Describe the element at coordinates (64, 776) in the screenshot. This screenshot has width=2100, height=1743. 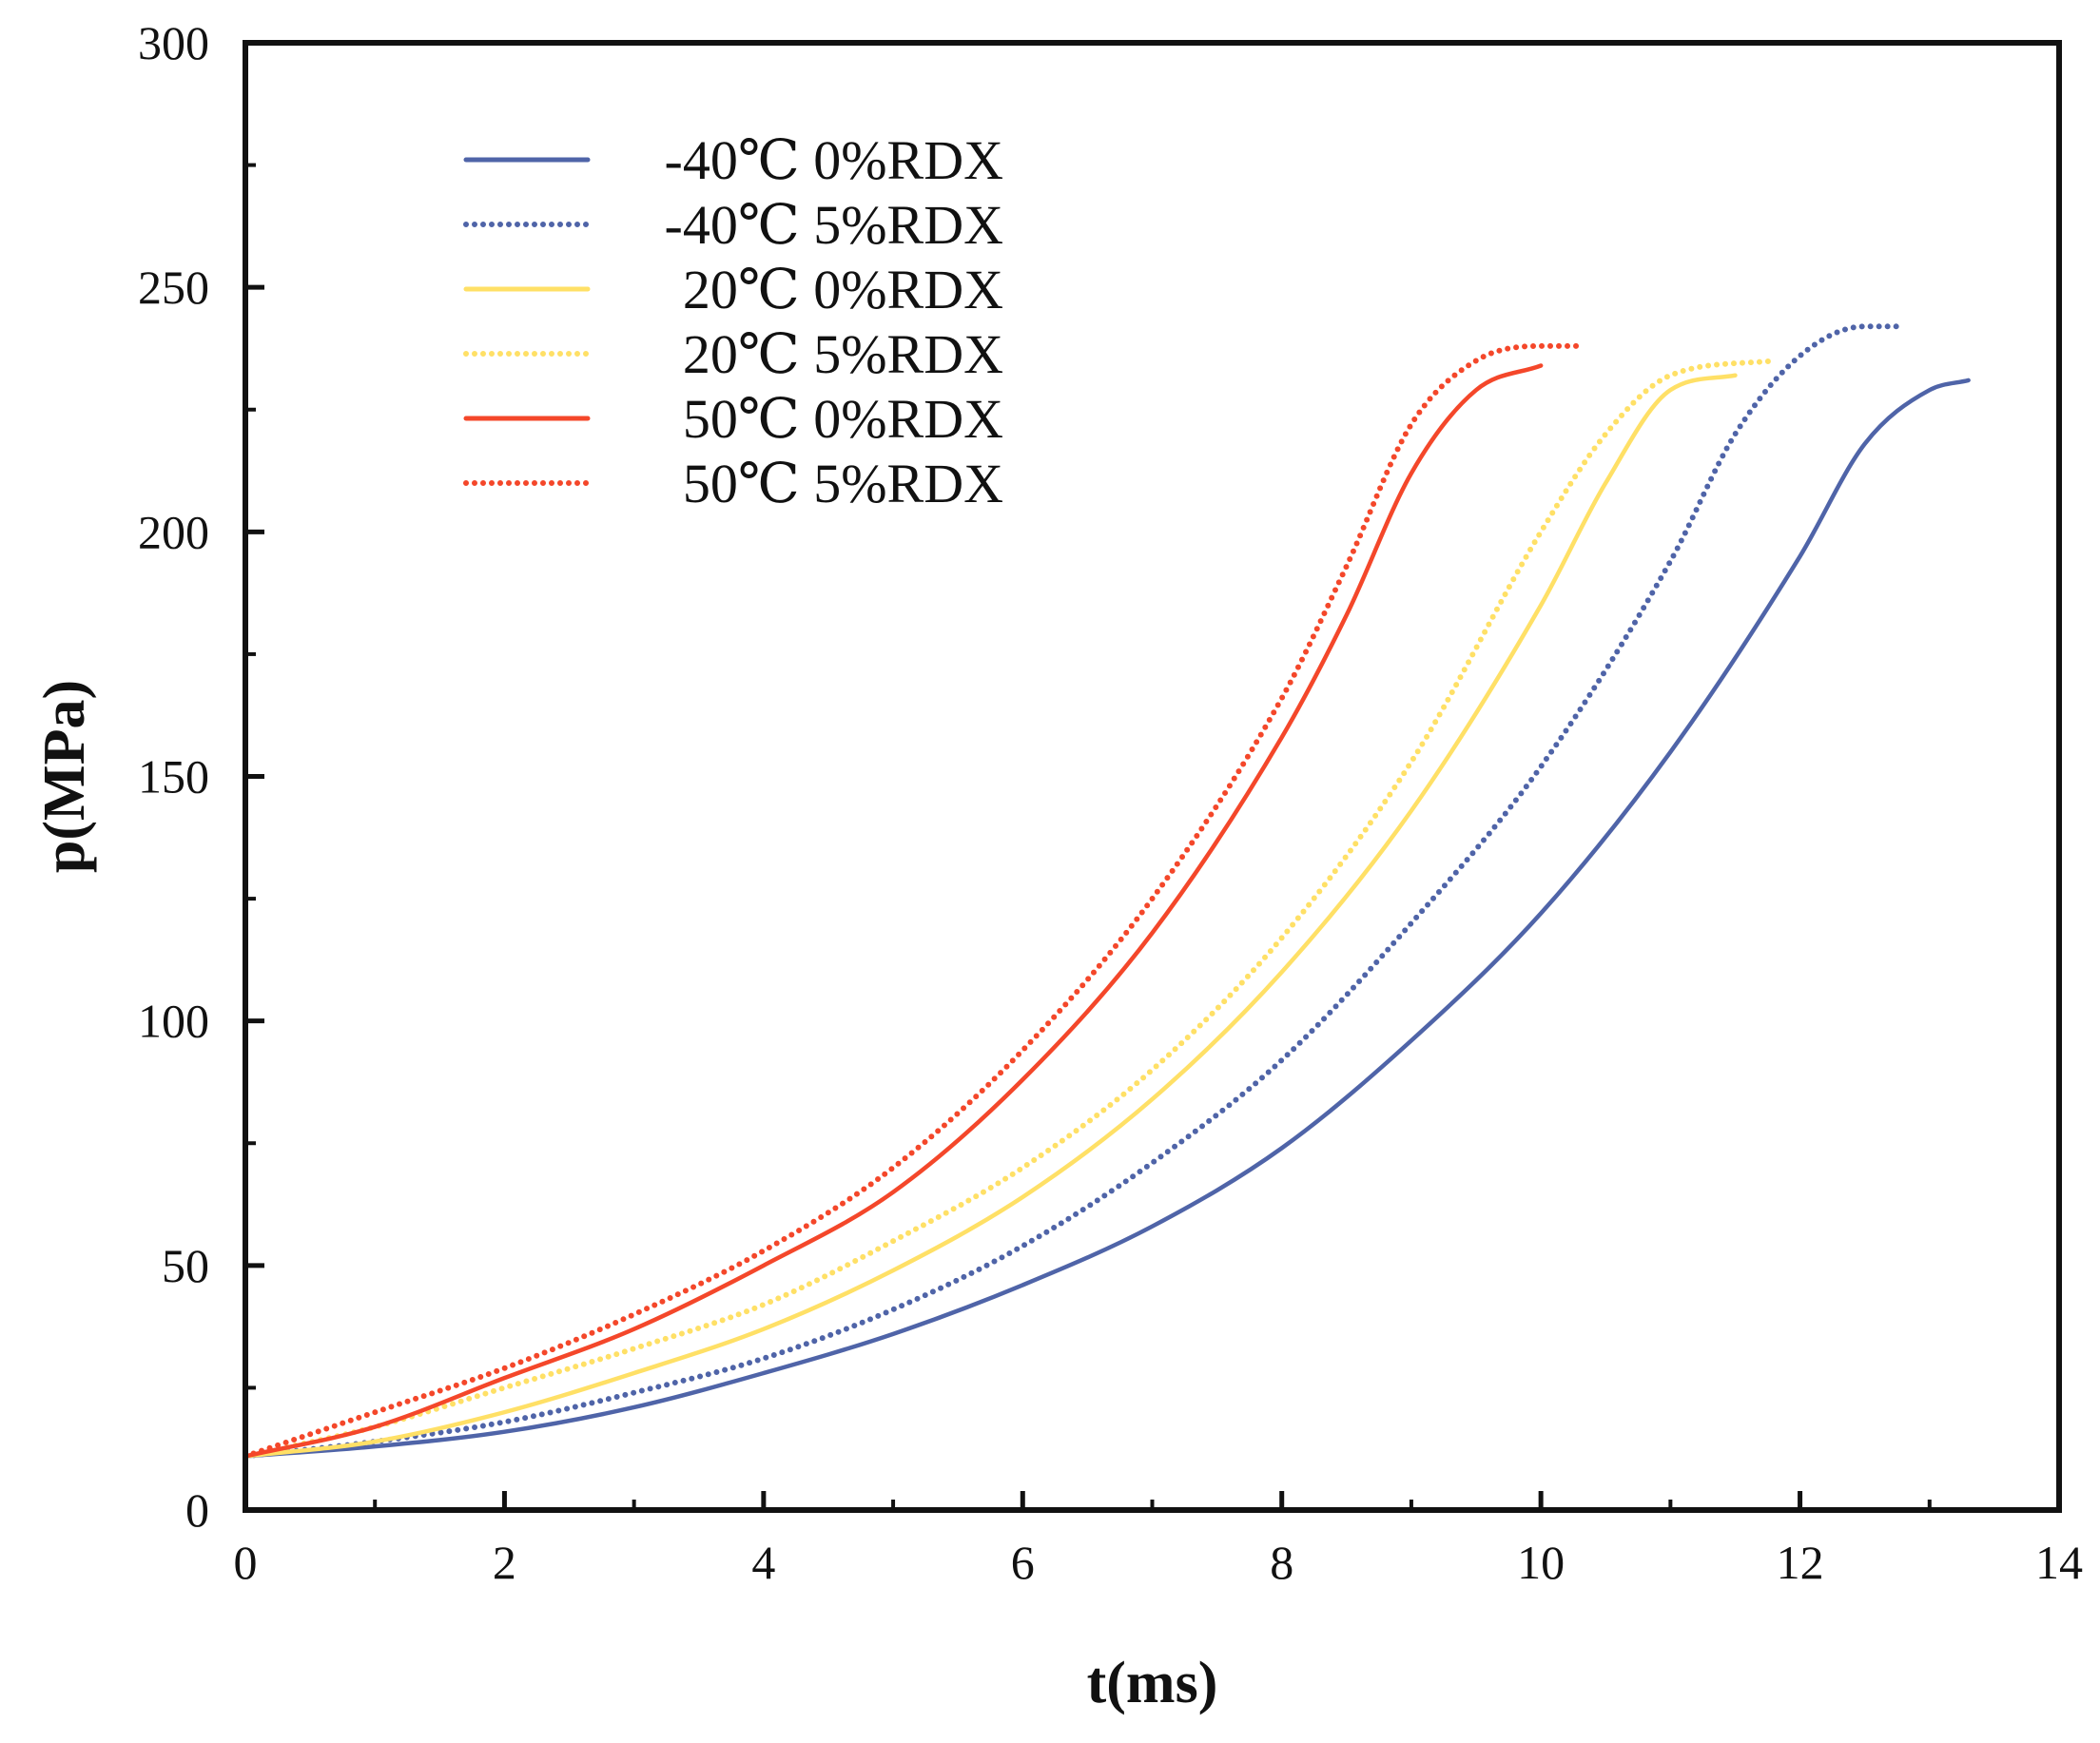
I see `y-axis-label: p(MPa)` at that location.